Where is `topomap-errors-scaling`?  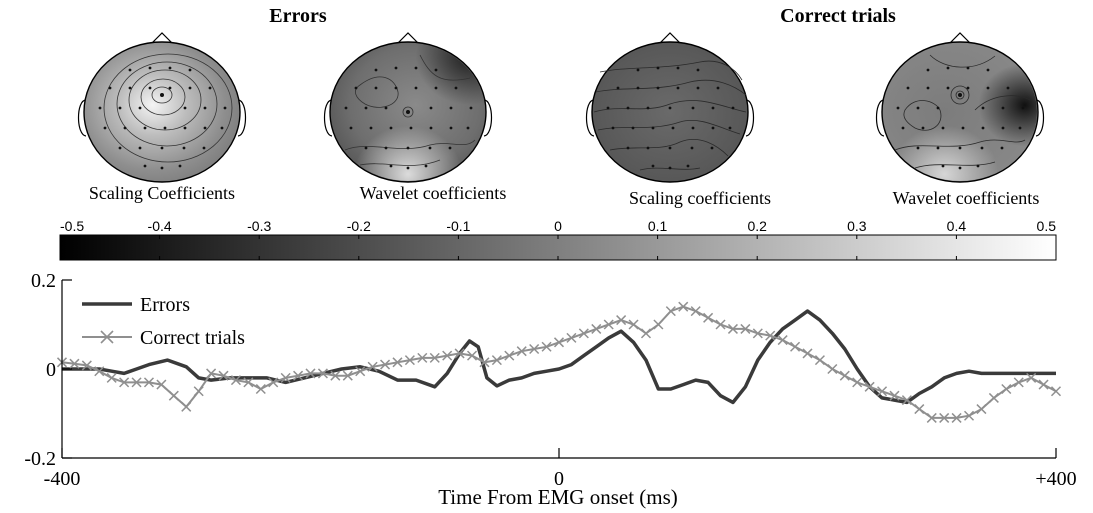 topomap-errors-scaling is located at coordinates (162, 107).